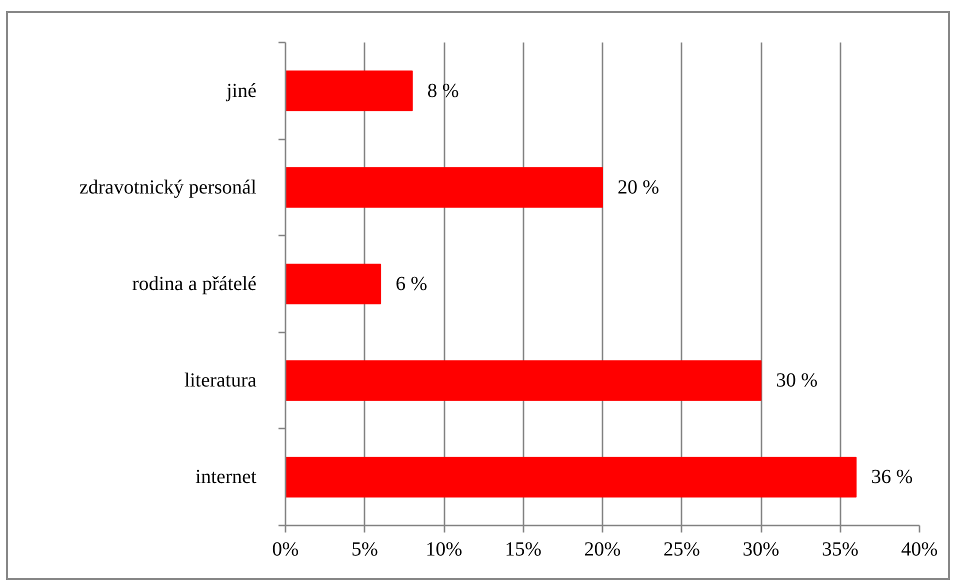 The width and height of the screenshot is (953, 581). What do you see at coordinates (919, 549) in the screenshot?
I see `x-tick-label: 40%` at bounding box center [919, 549].